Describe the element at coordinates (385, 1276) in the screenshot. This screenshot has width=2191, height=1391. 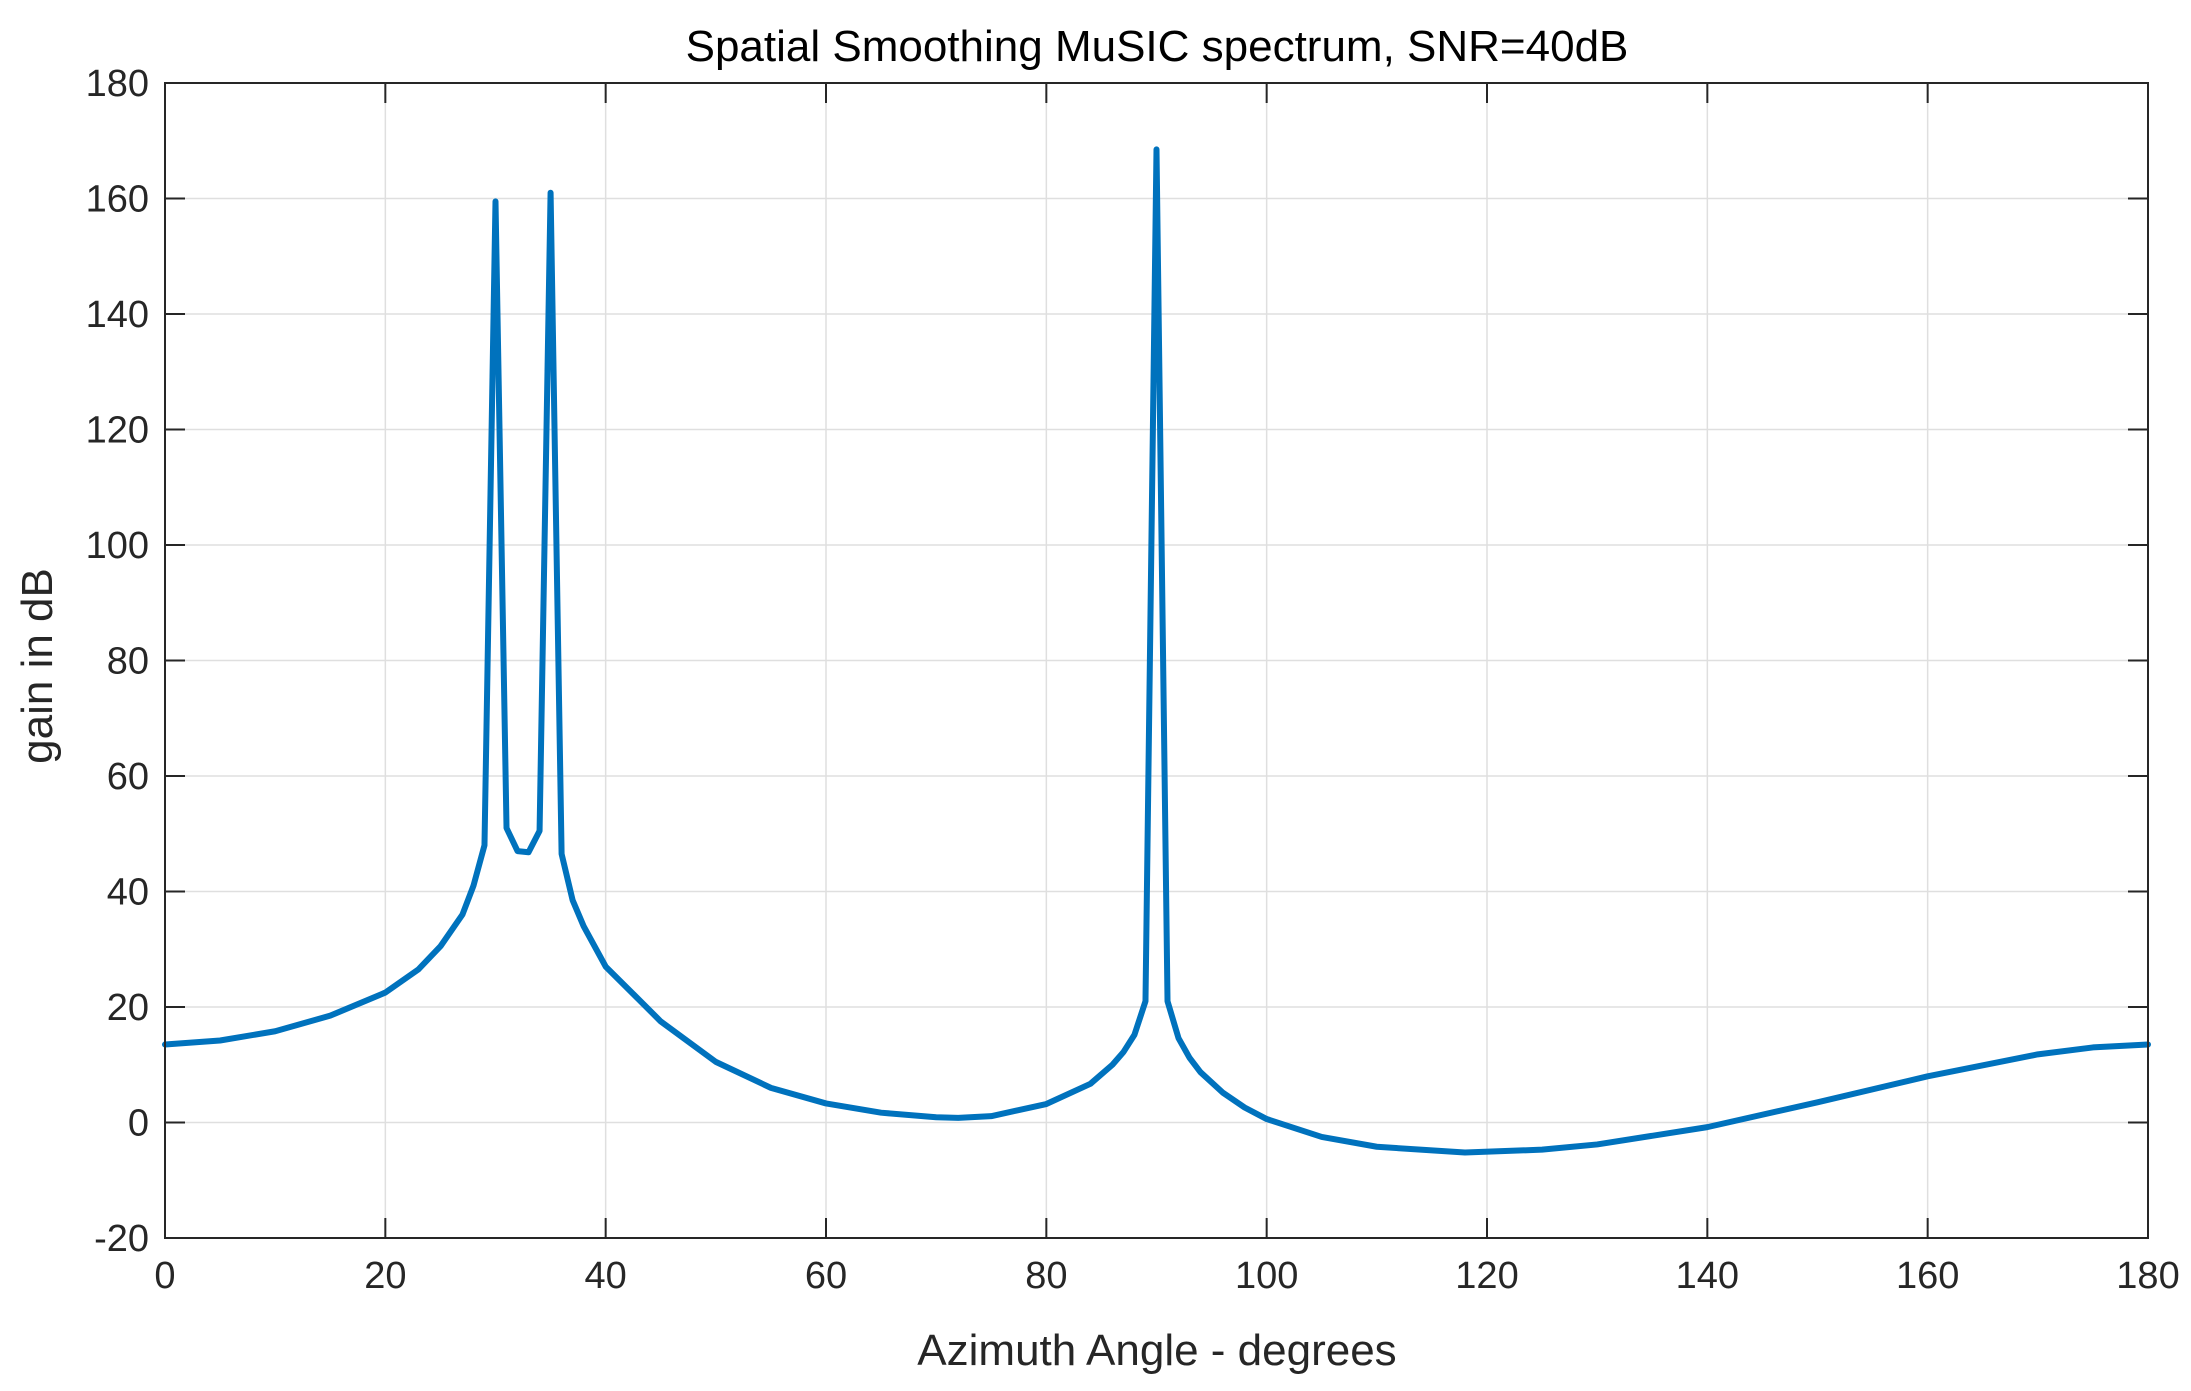
I see `x-tick-label: 20` at that location.